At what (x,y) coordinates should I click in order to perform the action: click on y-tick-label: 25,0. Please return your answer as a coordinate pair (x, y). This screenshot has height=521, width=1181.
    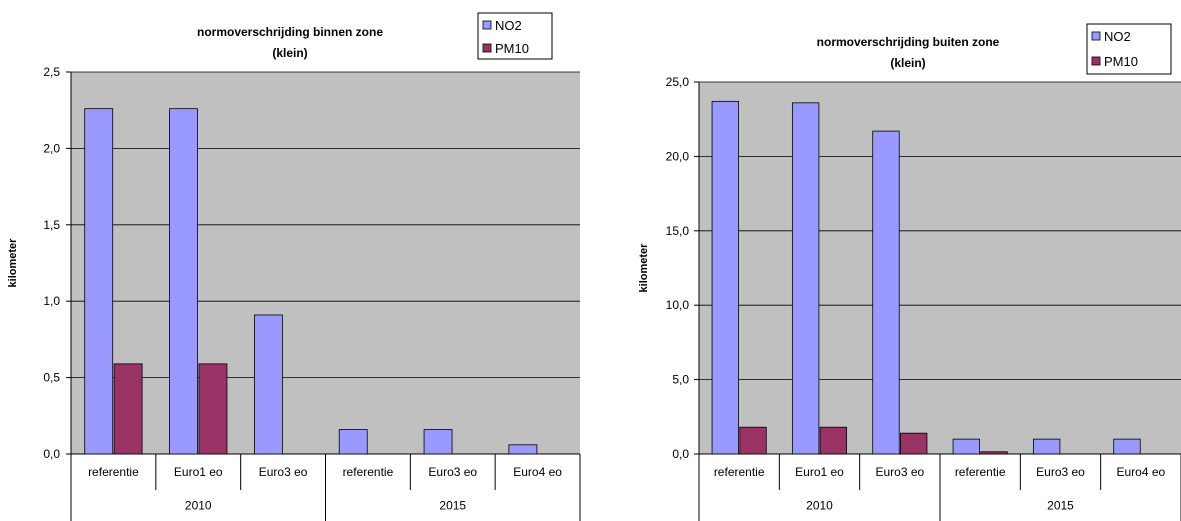
    Looking at the image, I should click on (678, 82).